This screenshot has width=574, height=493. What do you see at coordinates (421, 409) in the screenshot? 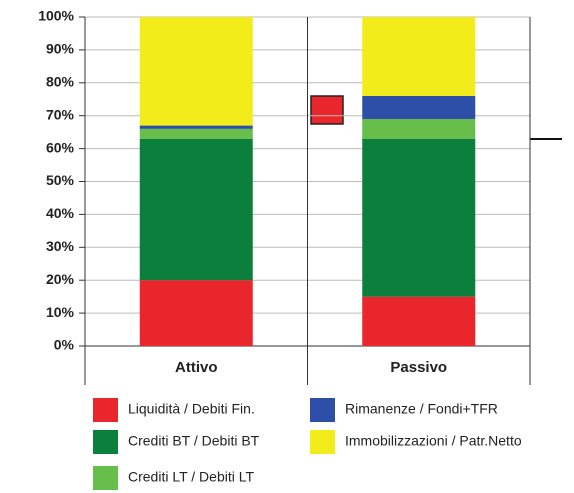
I see `legend-label: Rimanenze / Fondi+TFR` at bounding box center [421, 409].